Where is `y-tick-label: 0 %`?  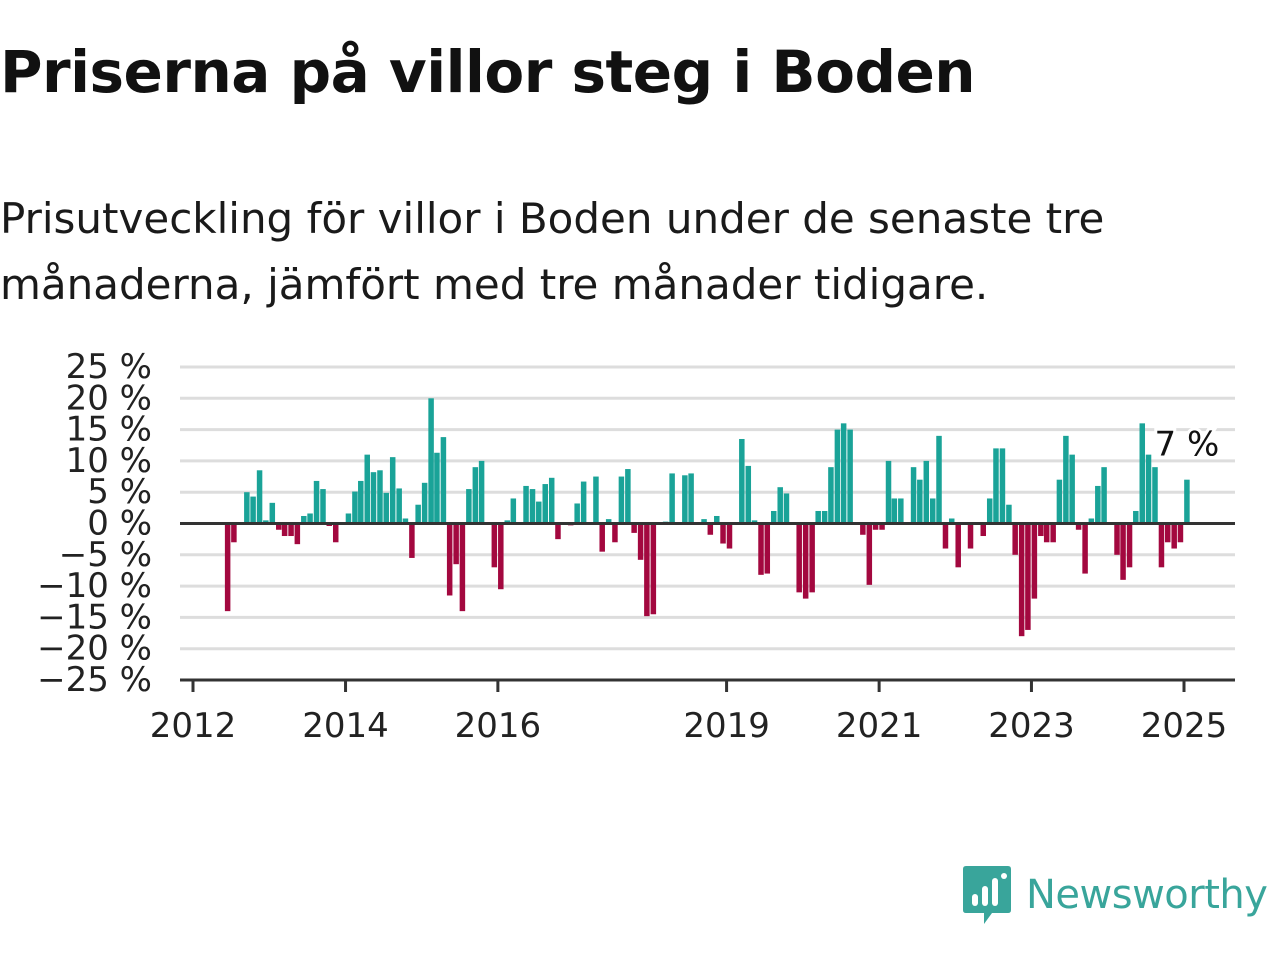 y-tick-label: 0 % is located at coordinates (119, 524).